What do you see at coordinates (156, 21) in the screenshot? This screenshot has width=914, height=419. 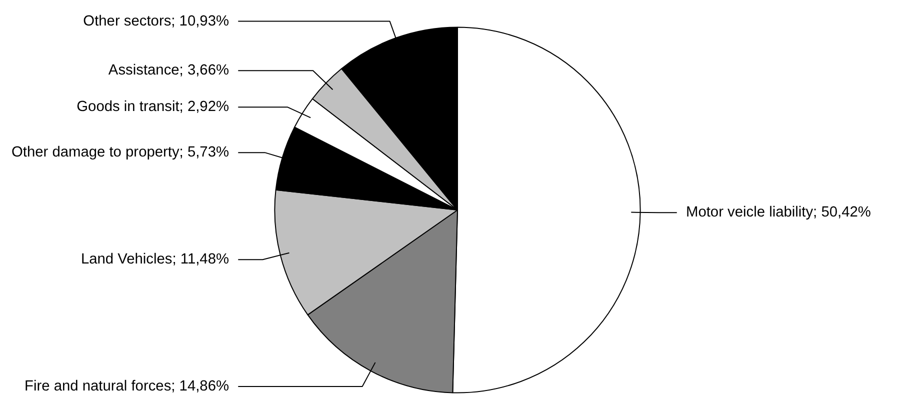 I see `slice-label: Other sectors; 10,93%` at bounding box center [156, 21].